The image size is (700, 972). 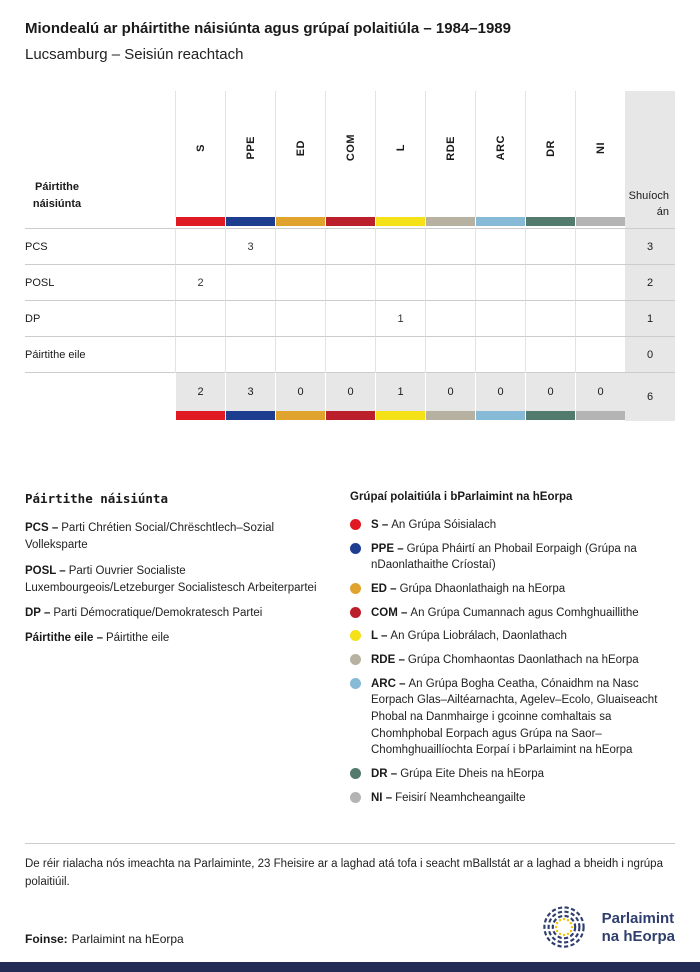 What do you see at coordinates (382, 797) in the screenshot?
I see `group-abbr: NI –` at bounding box center [382, 797].